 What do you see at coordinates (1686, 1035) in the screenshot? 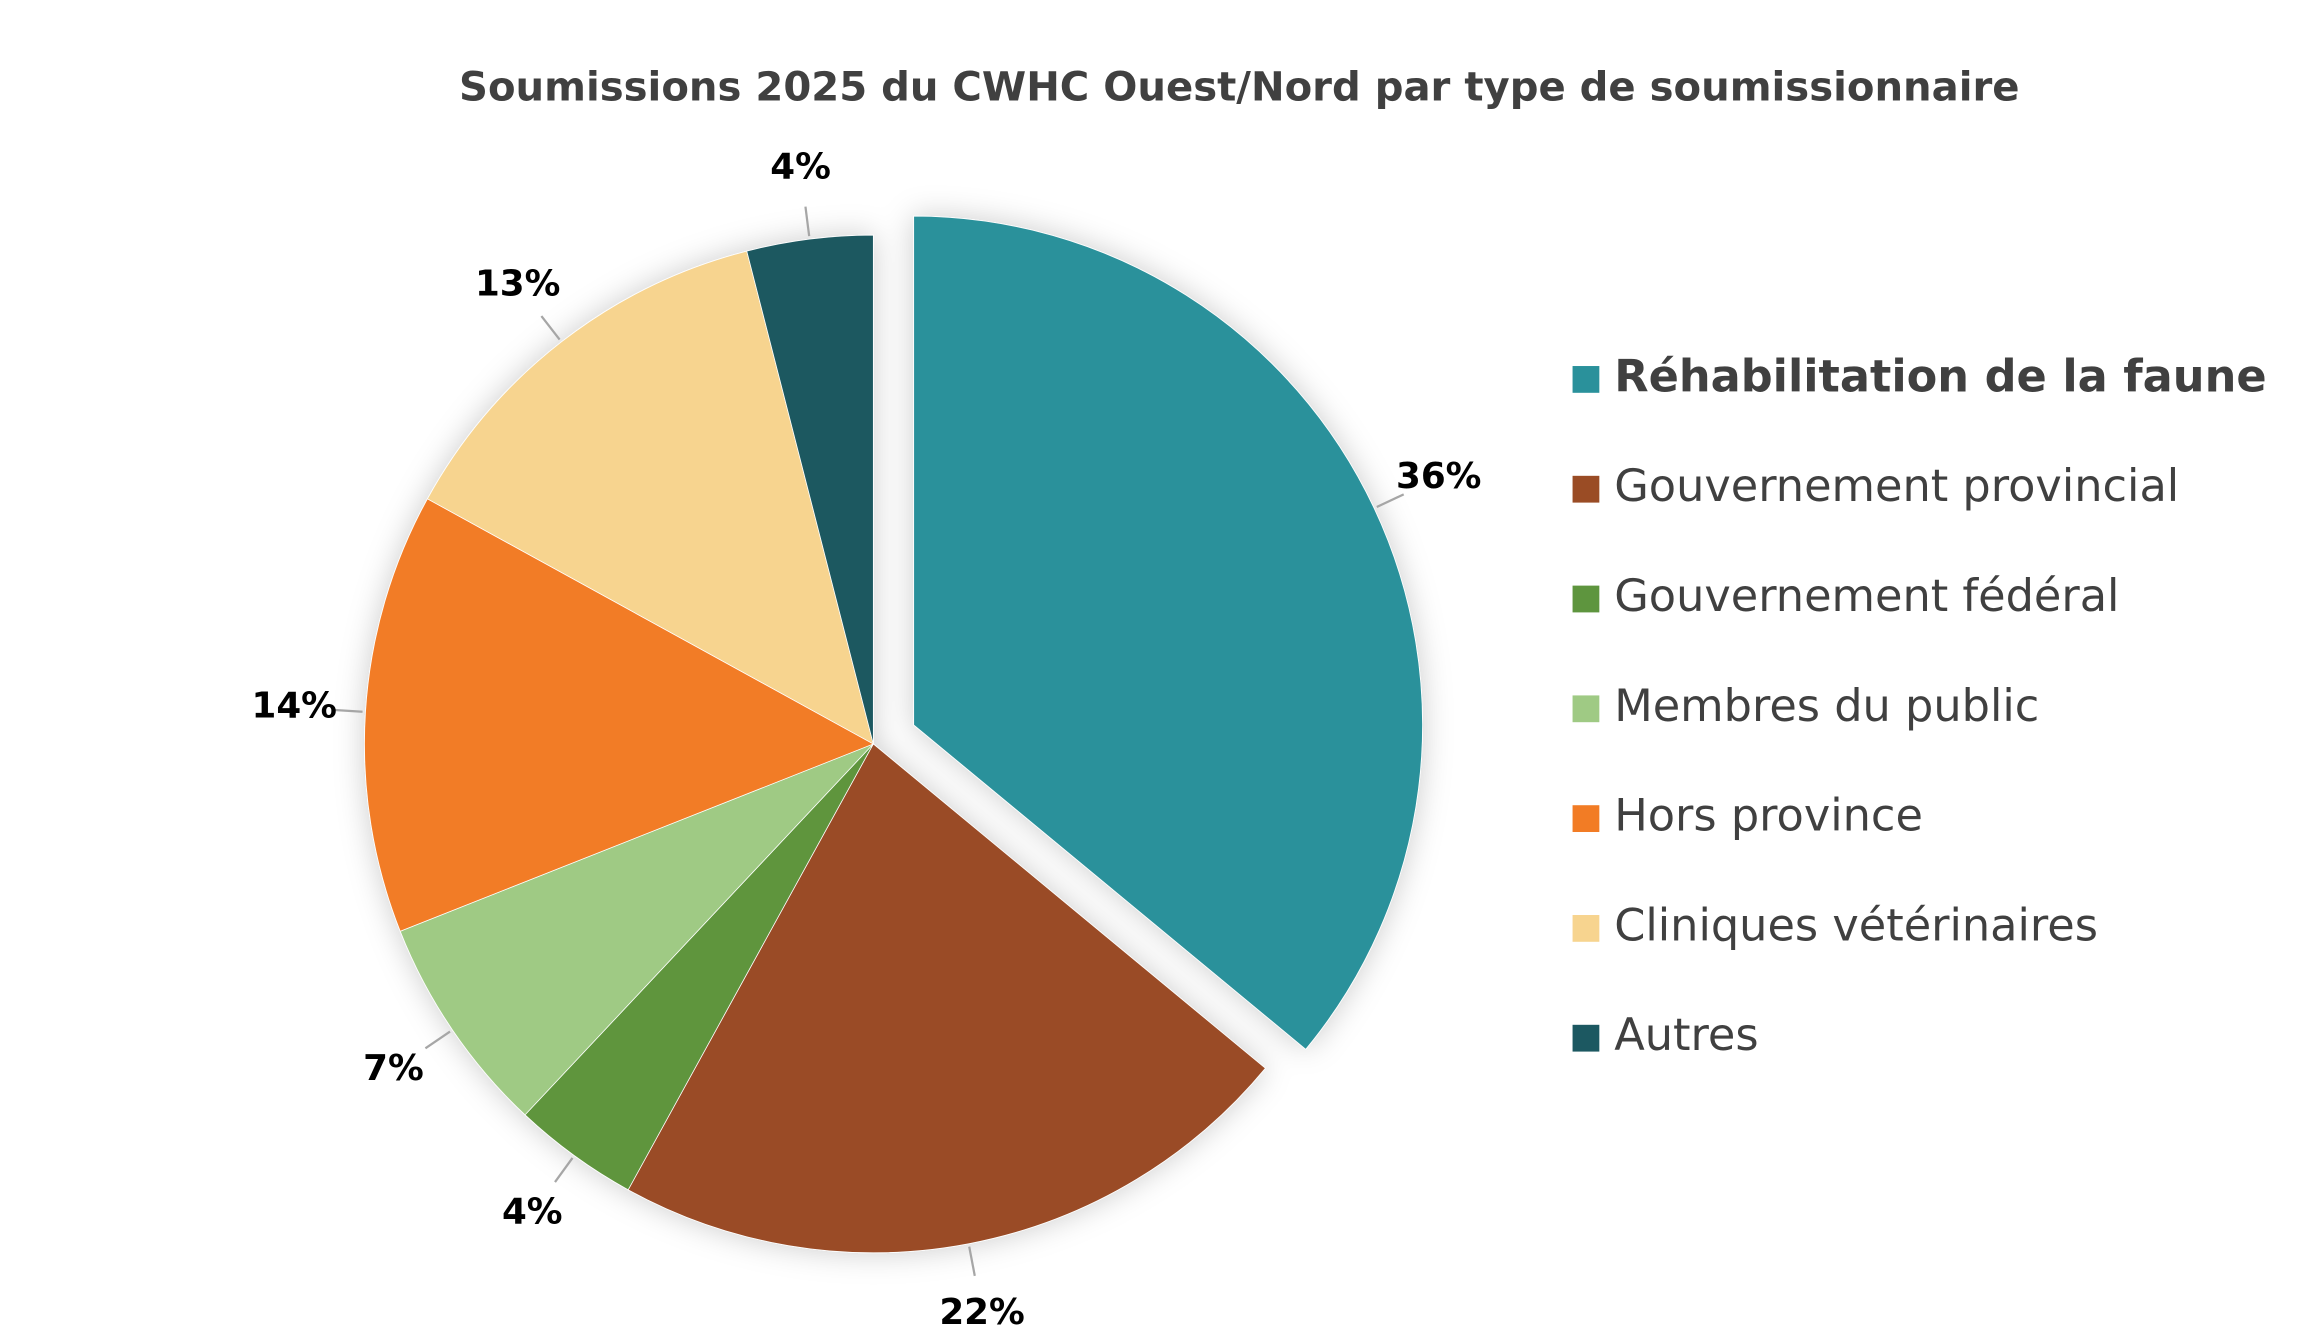
I see `legend-label: Autres` at bounding box center [1686, 1035].